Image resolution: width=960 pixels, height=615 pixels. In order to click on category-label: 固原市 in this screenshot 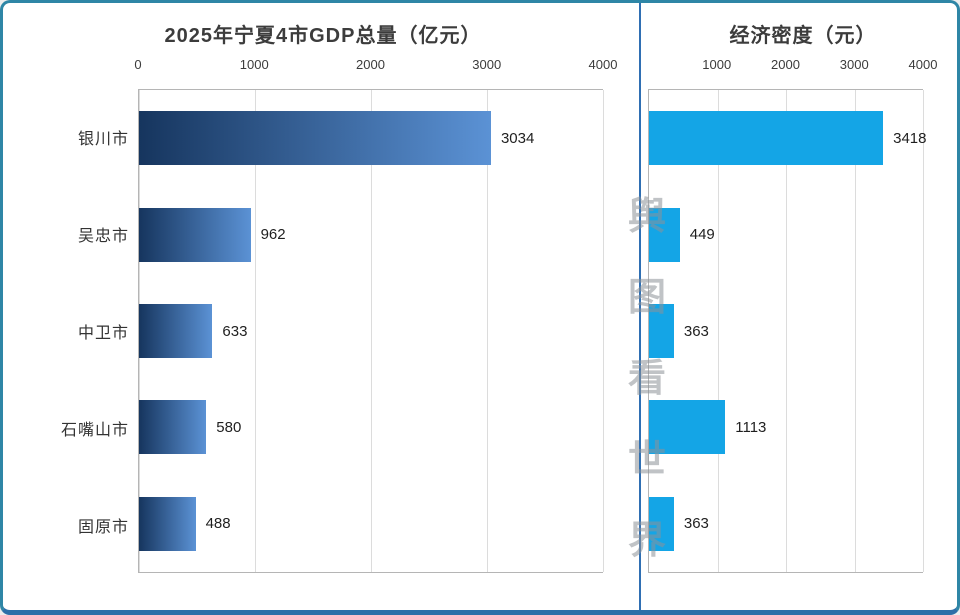, I will do `click(103, 527)`.